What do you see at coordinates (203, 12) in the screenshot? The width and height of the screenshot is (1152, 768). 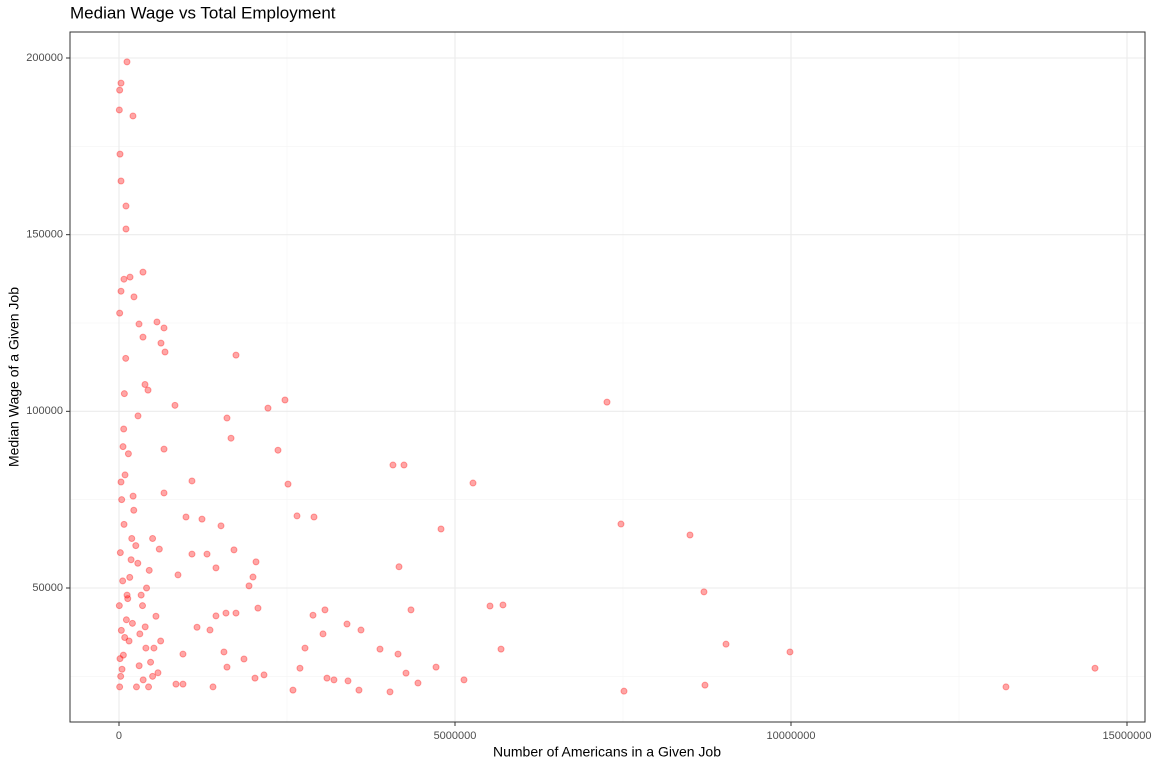 I see `chart-title: Median Wage vs Total Employment` at bounding box center [203, 12].